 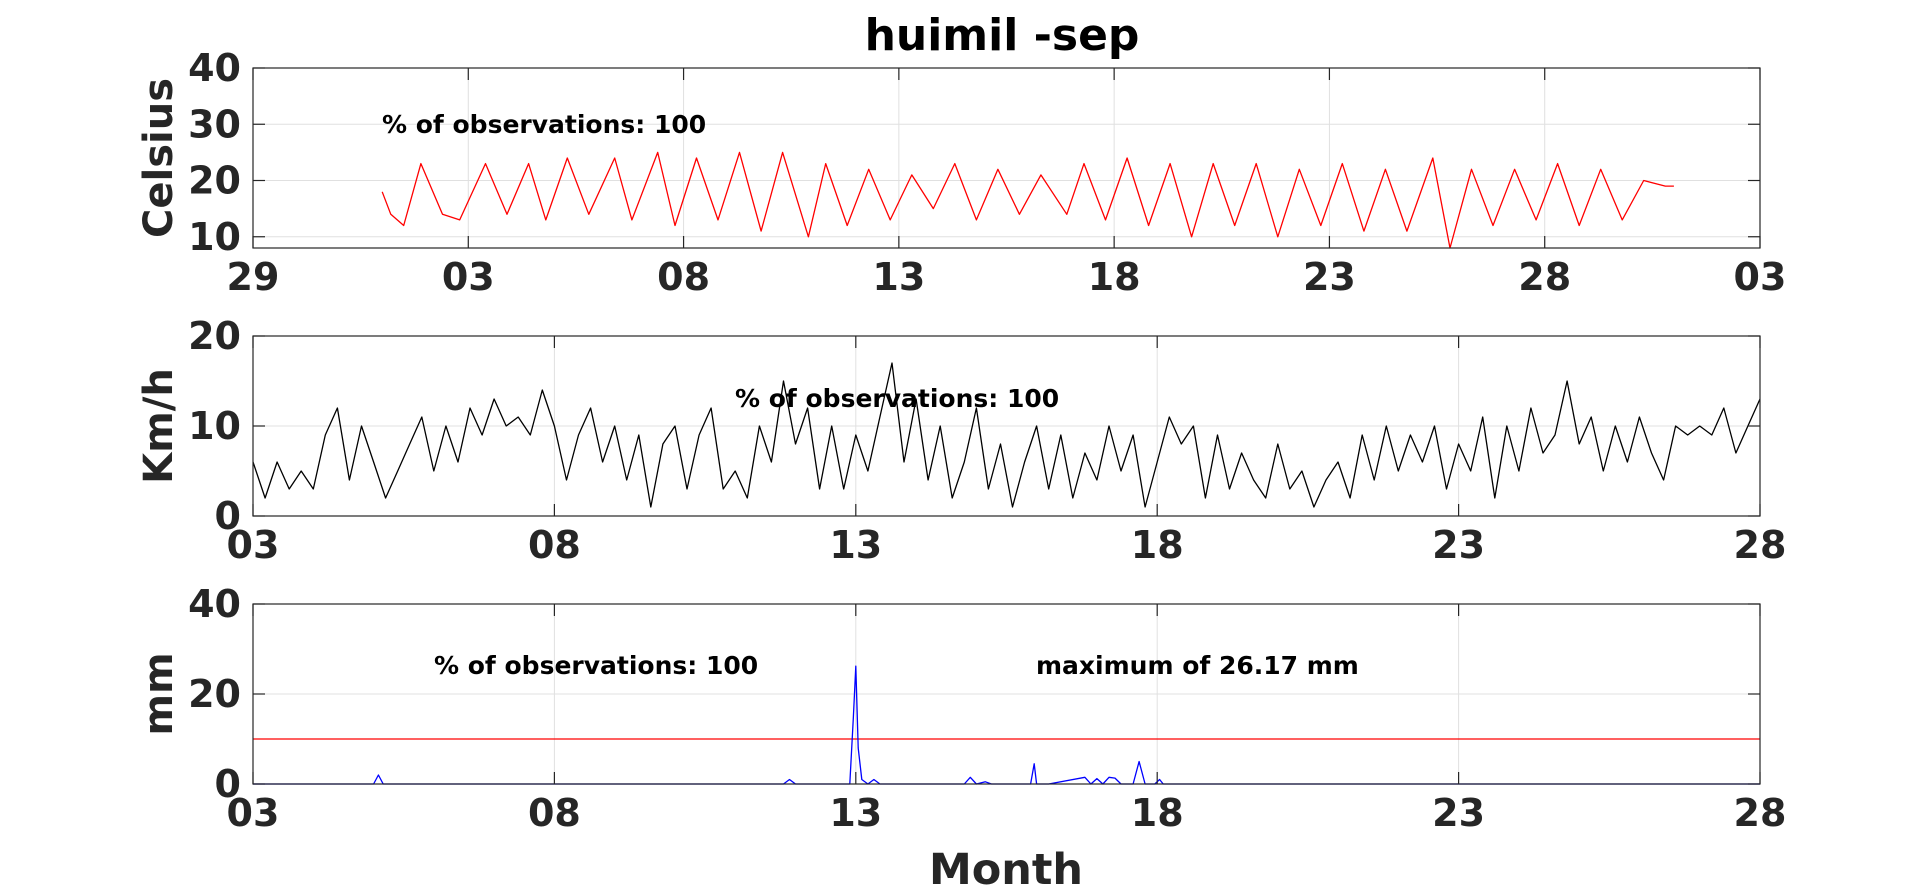 I want to click on wind-x-tick-label: 03, so click(x=253, y=545).